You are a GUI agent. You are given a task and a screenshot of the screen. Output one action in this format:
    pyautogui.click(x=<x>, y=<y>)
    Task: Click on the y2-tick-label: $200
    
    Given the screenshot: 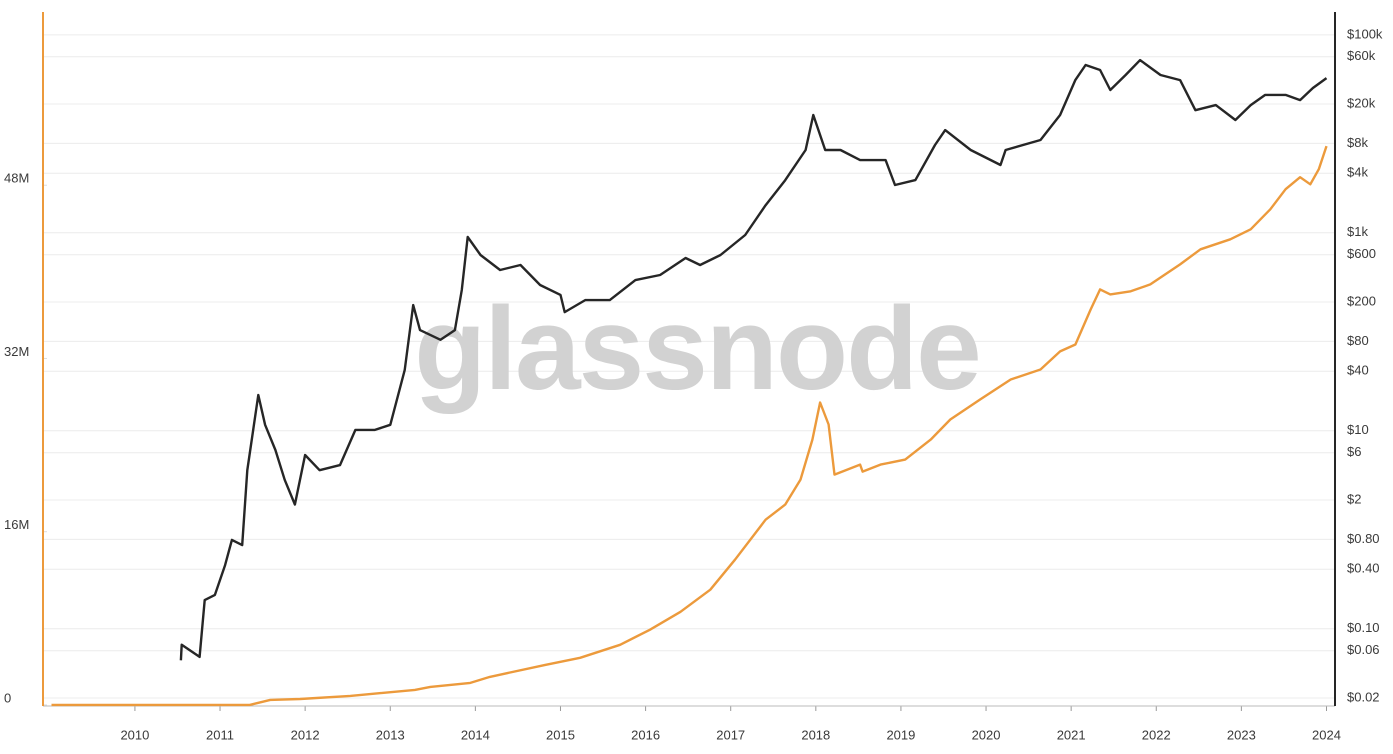 What is the action you would take?
    pyautogui.click(x=1361, y=300)
    